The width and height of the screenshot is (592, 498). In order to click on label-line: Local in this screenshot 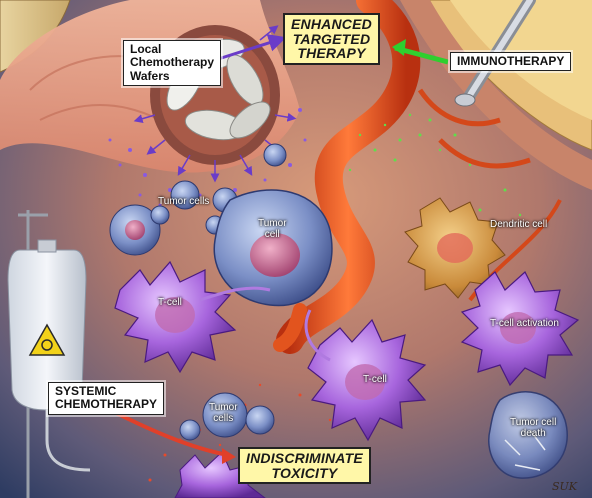, I will do `click(146, 49)`.